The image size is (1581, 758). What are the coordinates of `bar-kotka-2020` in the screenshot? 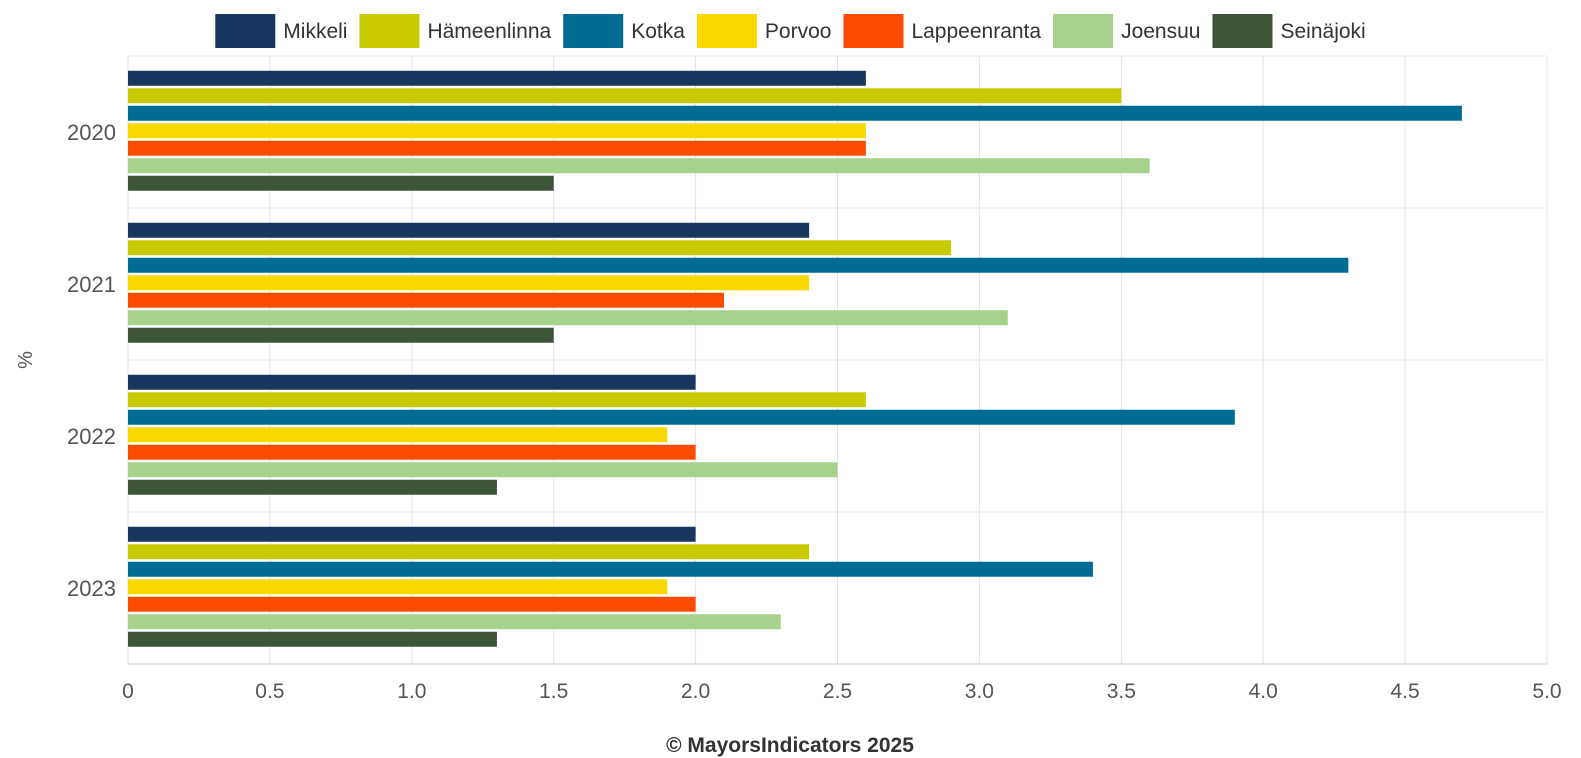 It's located at (795, 113).